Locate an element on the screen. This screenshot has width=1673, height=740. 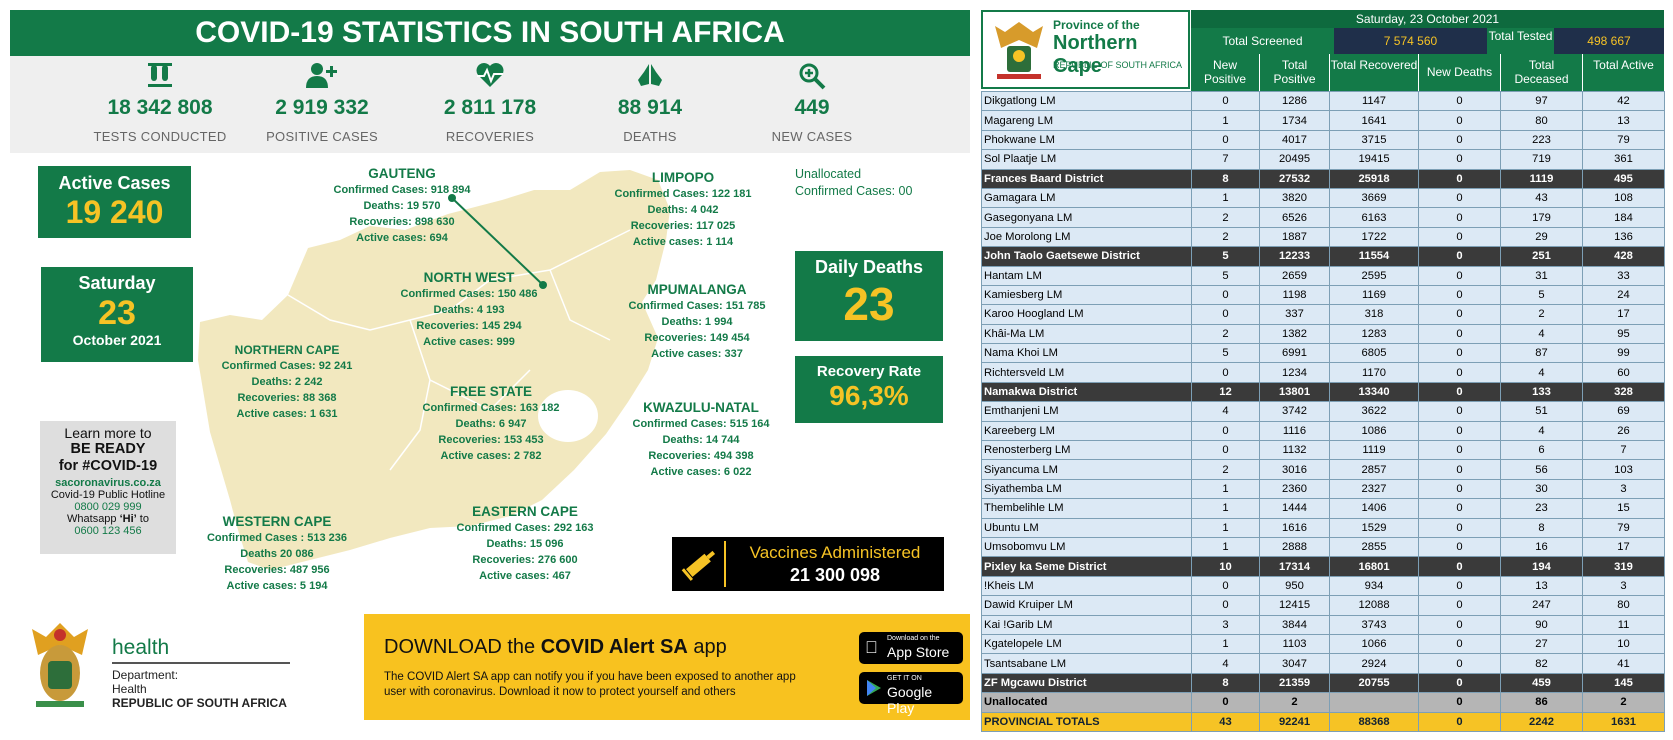
table-row: Tsantsabane LM 4 3047 2924 0 82 41 is located at coordinates (1323, 663).